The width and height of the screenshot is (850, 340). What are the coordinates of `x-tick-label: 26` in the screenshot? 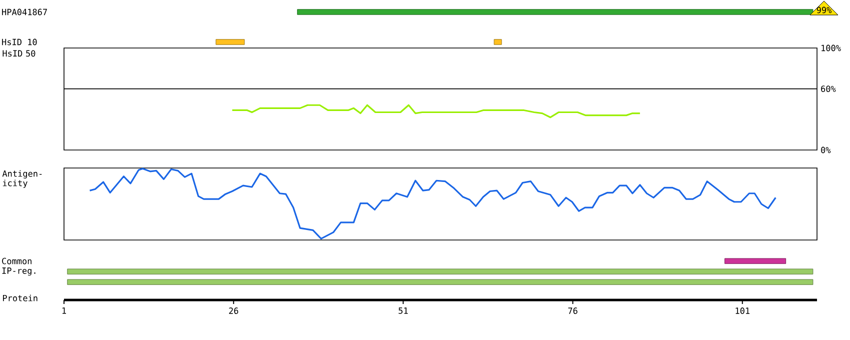 It's located at (233, 311).